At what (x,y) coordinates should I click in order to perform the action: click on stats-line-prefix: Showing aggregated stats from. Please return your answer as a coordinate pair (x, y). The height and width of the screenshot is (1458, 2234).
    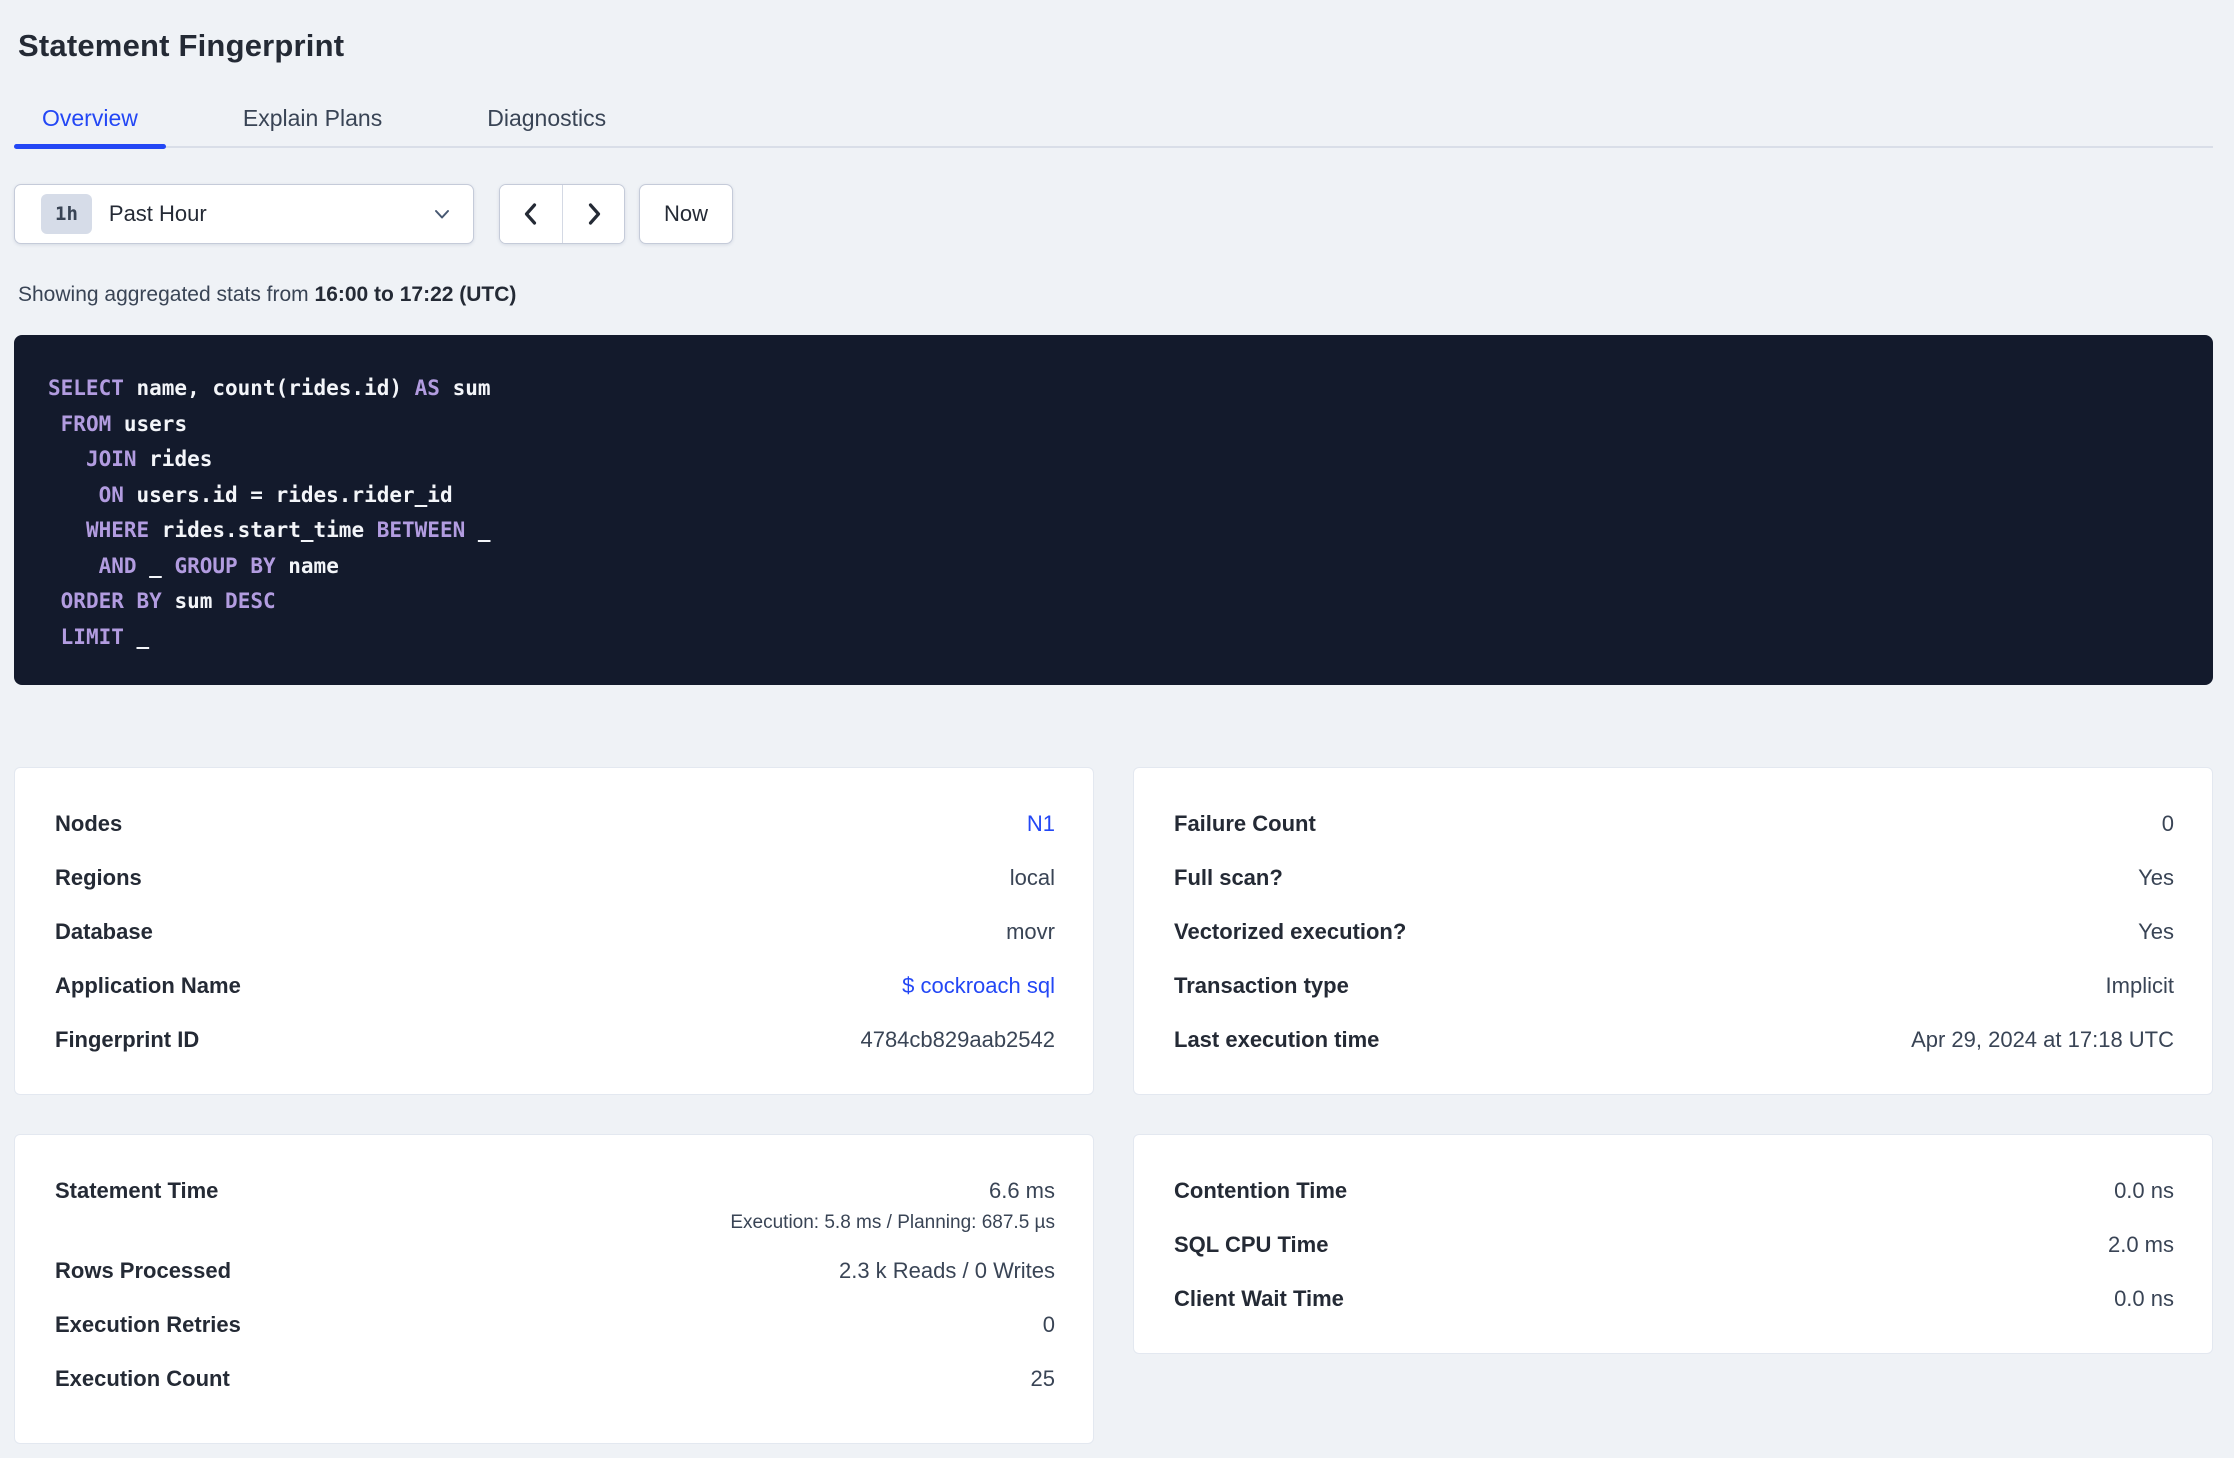
    Looking at the image, I should click on (166, 294).